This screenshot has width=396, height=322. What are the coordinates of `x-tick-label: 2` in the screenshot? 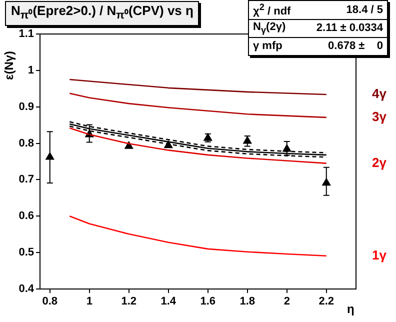 It's located at (287, 302).